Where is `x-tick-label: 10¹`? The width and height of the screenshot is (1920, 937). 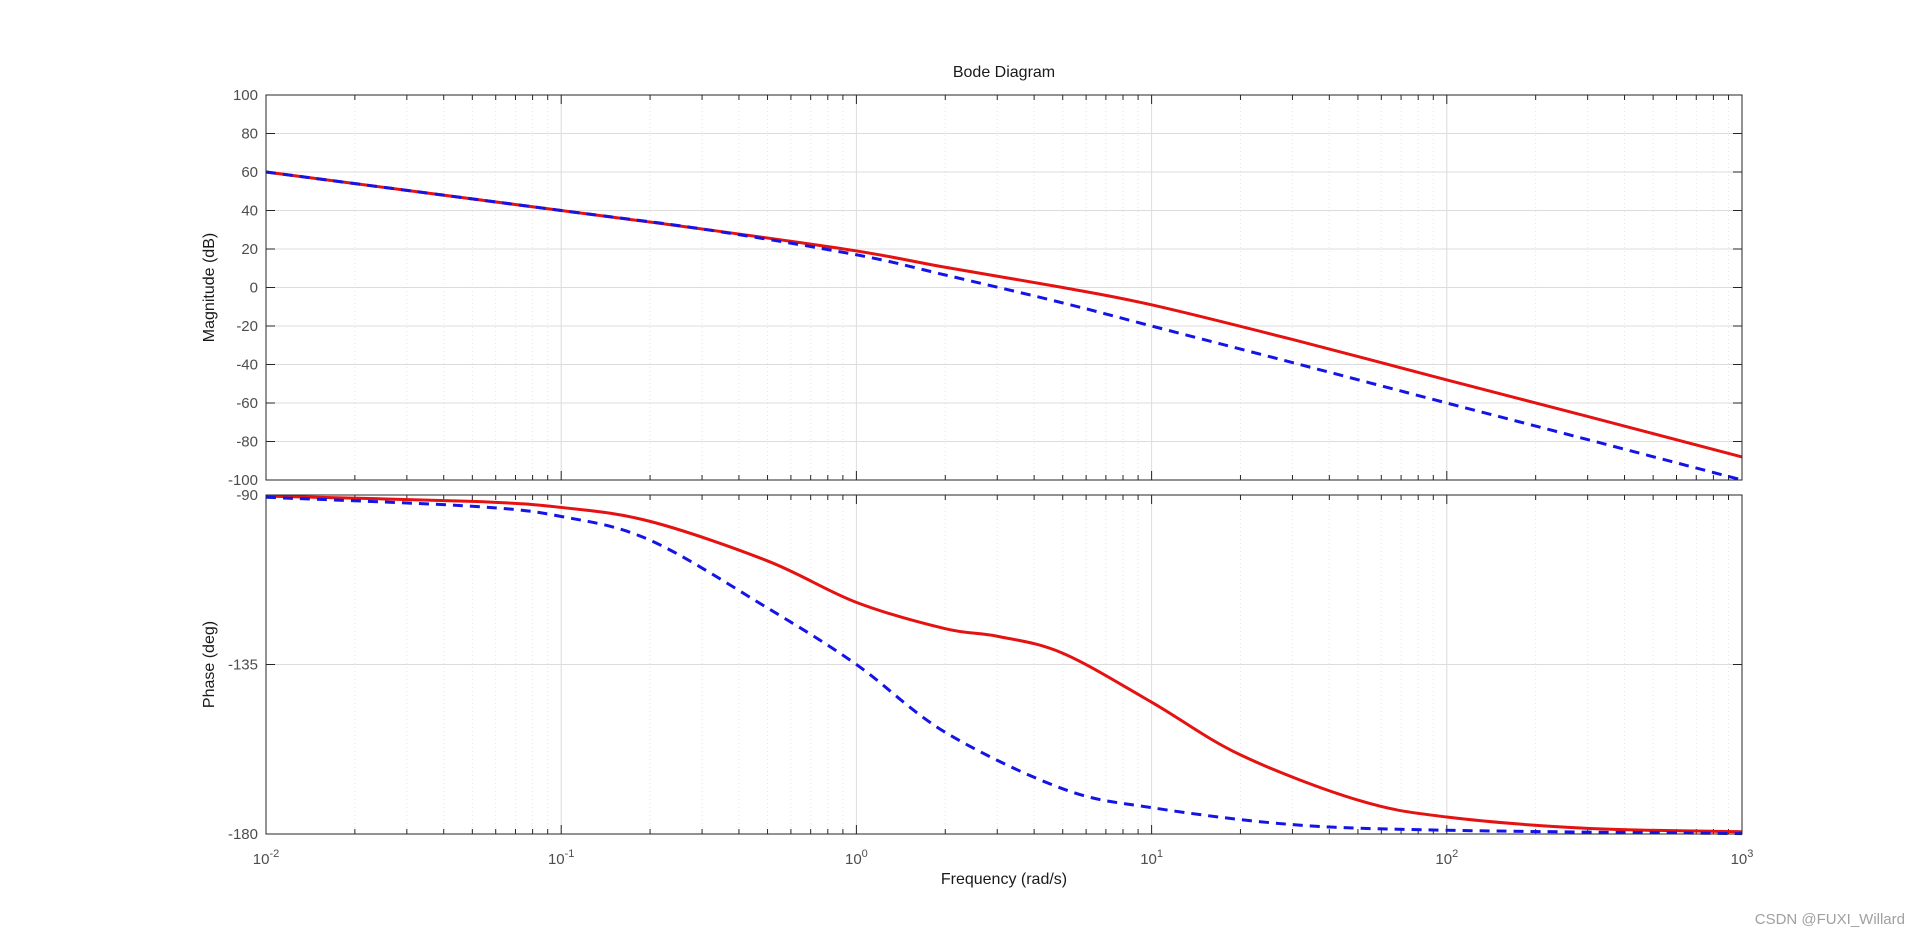 x-tick-label: 10¹ is located at coordinates (1151, 858).